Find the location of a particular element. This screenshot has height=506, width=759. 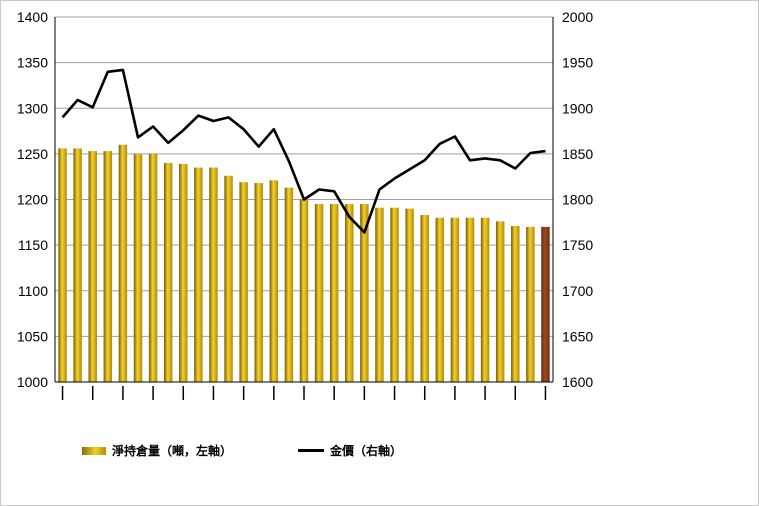

right-tick-label: 2000 is located at coordinates (577, 17).